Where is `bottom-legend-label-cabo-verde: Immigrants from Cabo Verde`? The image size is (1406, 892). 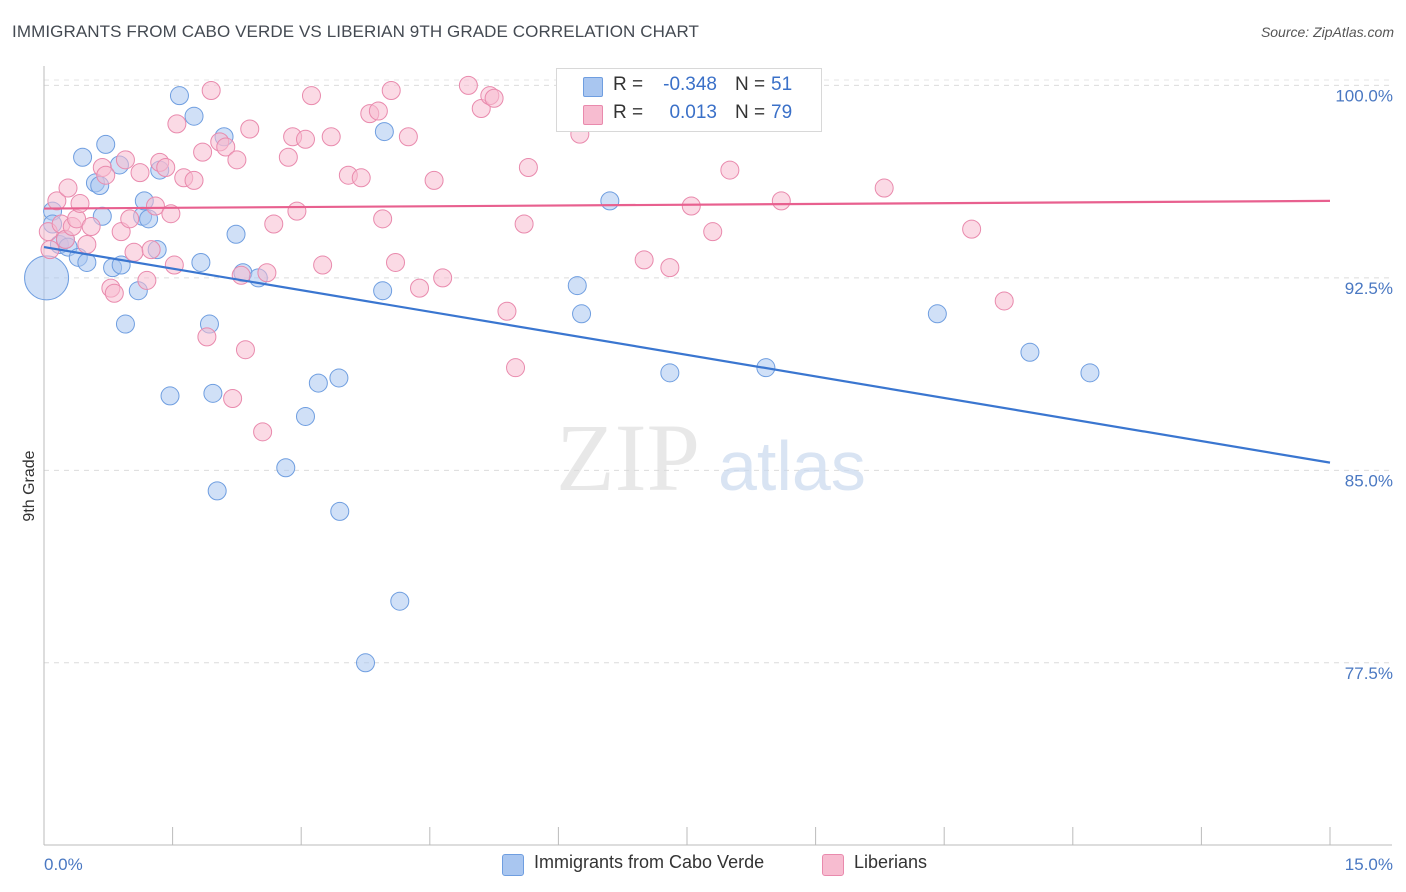 bottom-legend-label-cabo-verde: Immigrants from Cabo Verde is located at coordinates (649, 862).